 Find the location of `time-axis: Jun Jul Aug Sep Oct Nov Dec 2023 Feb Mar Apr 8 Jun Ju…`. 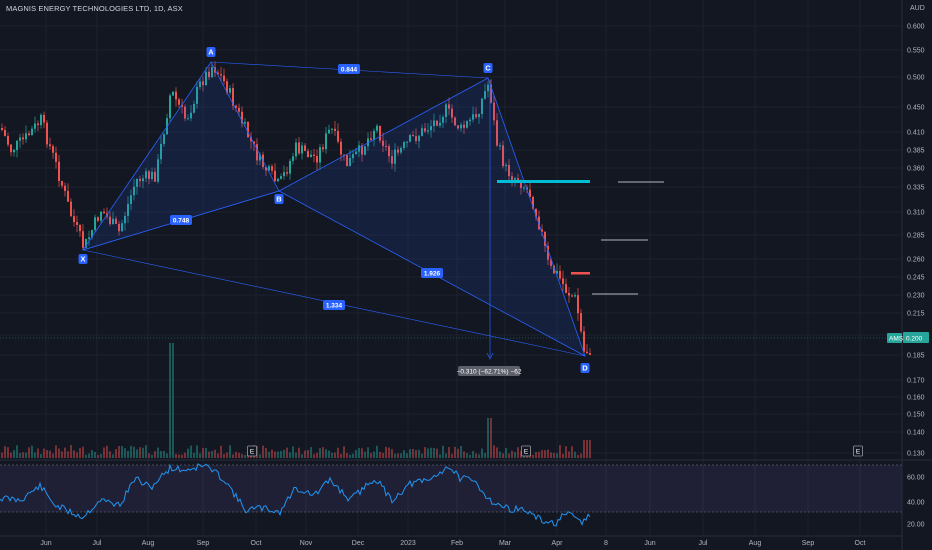

time-axis: Jun Jul Aug Sep Oct Nov Dec 2023 Feb Mar Apr 8 Jun Ju… is located at coordinates (451, 541).